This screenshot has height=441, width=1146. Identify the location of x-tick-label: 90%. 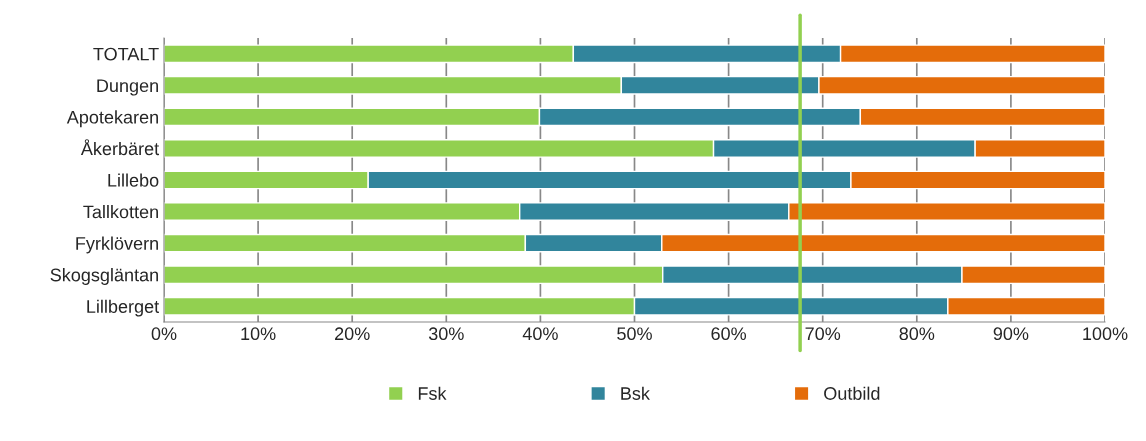
(1011, 334).